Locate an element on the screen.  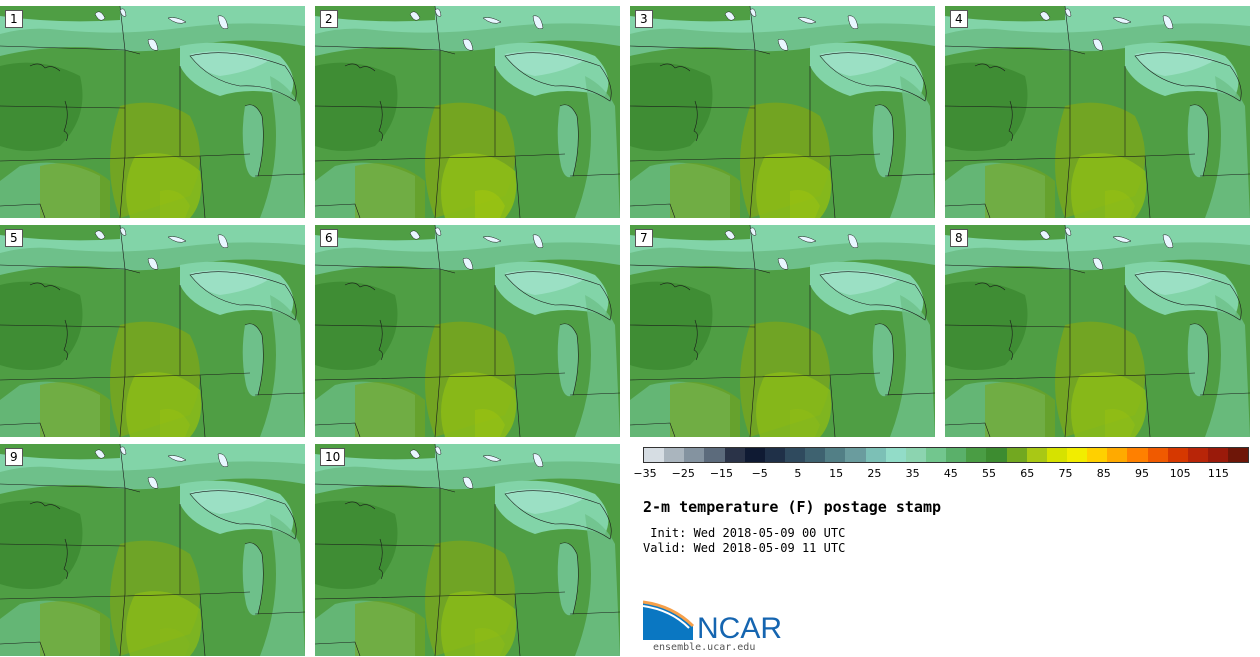
site-url: ensemble.ucar.edu is located at coordinates (704, 647).